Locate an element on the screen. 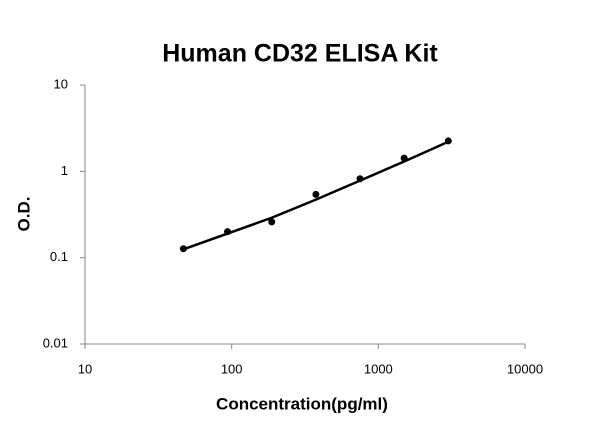  x-tick-label: 1000 is located at coordinates (378, 368).